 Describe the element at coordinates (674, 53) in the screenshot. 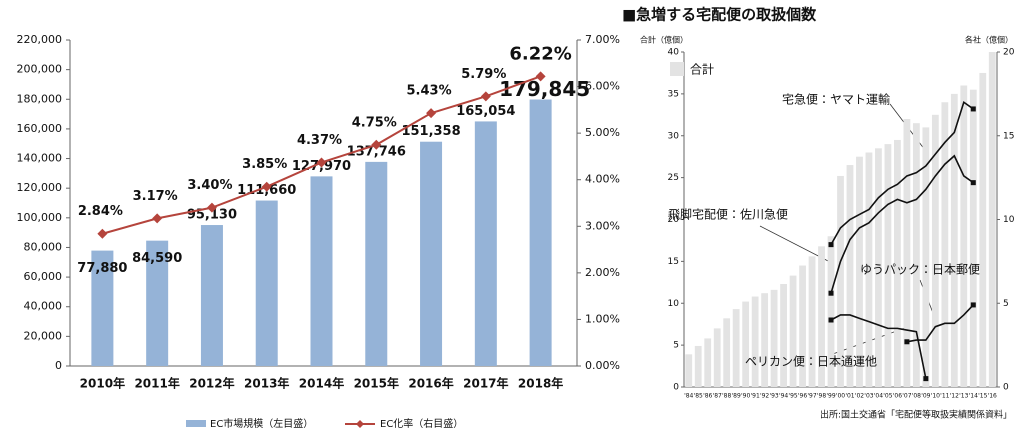

I see `y-tick-label: 40` at that location.